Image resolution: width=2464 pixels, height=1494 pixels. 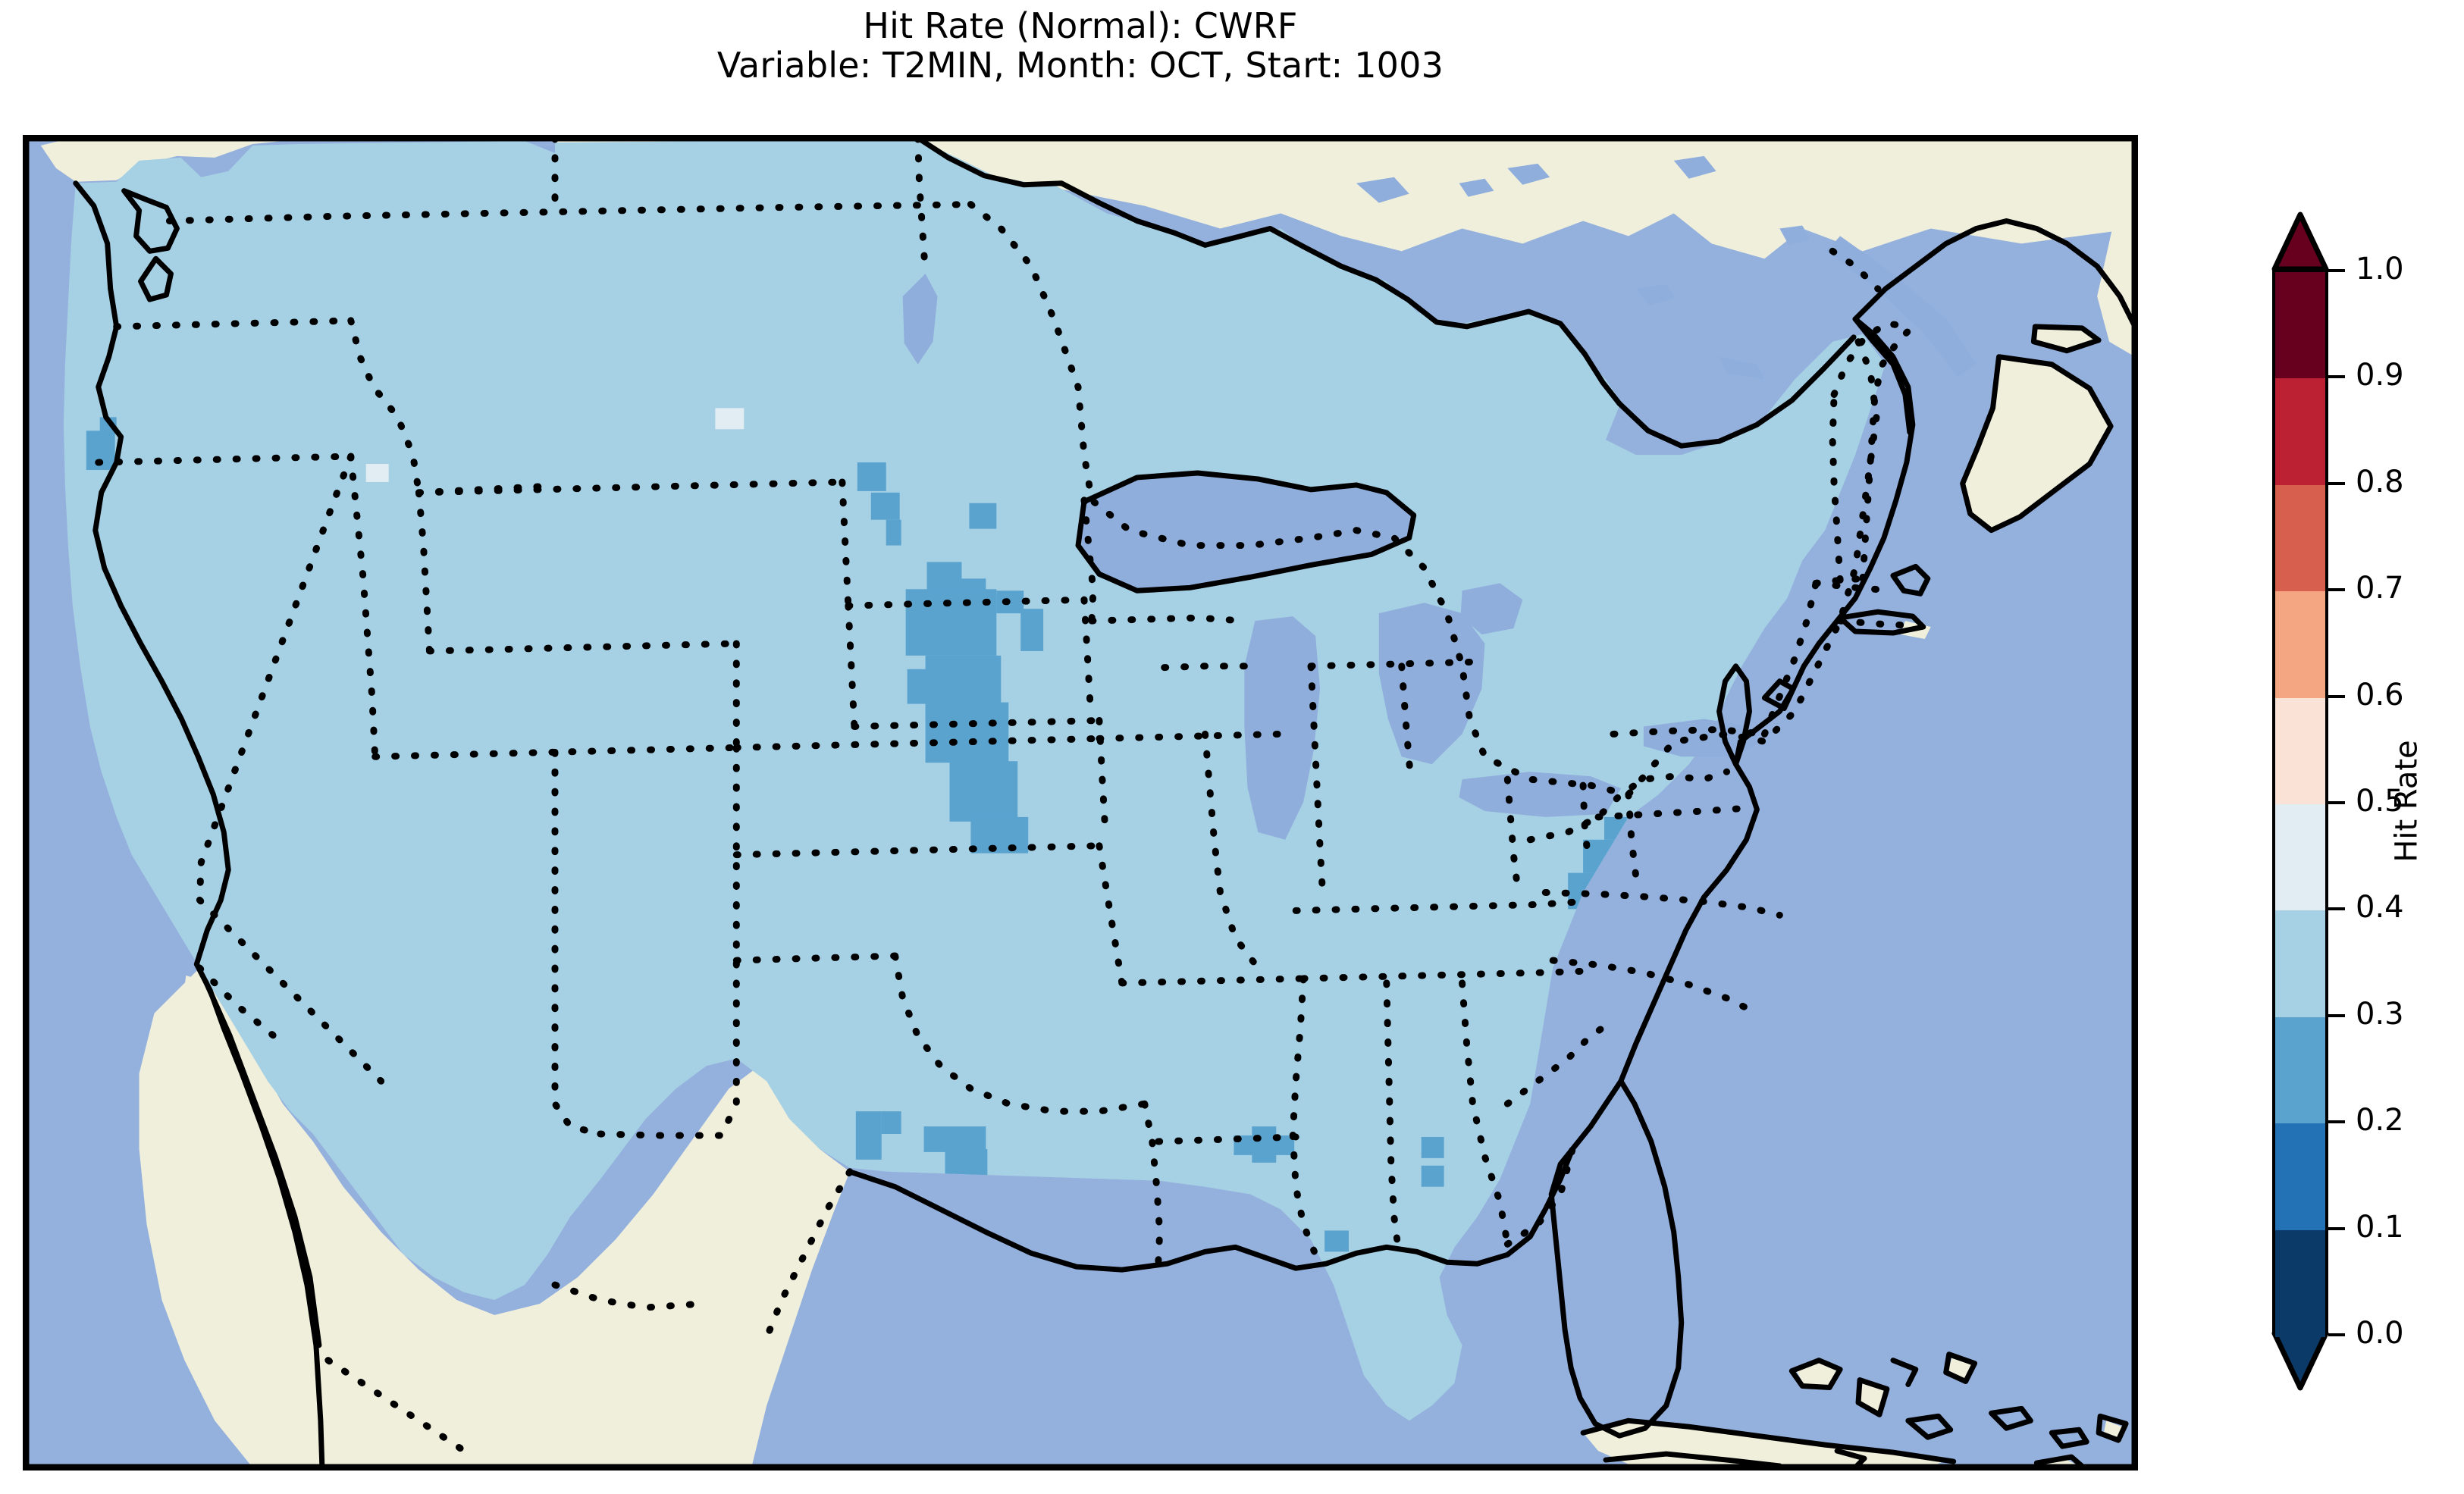 What do you see at coordinates (2380, 1333) in the screenshot?
I see `colorbar-tick-label: 0.0` at bounding box center [2380, 1333].